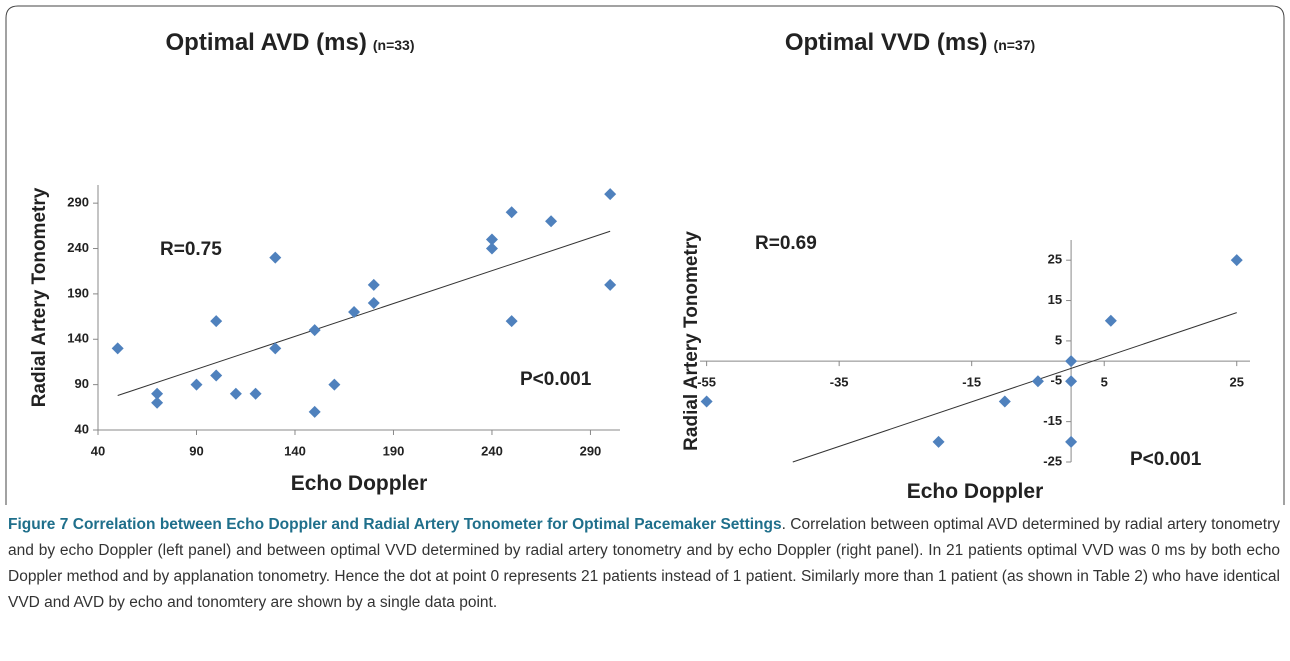  I want to click on y-tick-label: 25, so click(1055, 259).